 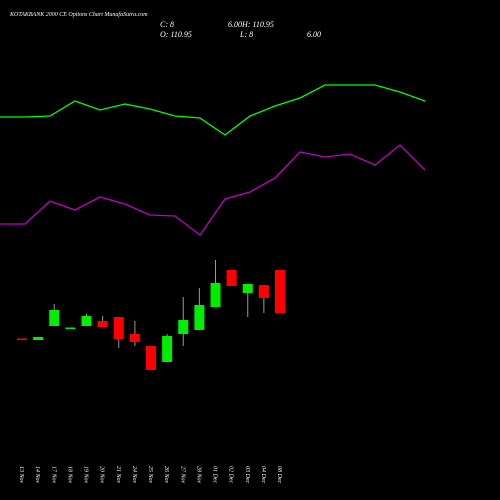 I want to click on header-value: 6.00, so click(x=314, y=34).